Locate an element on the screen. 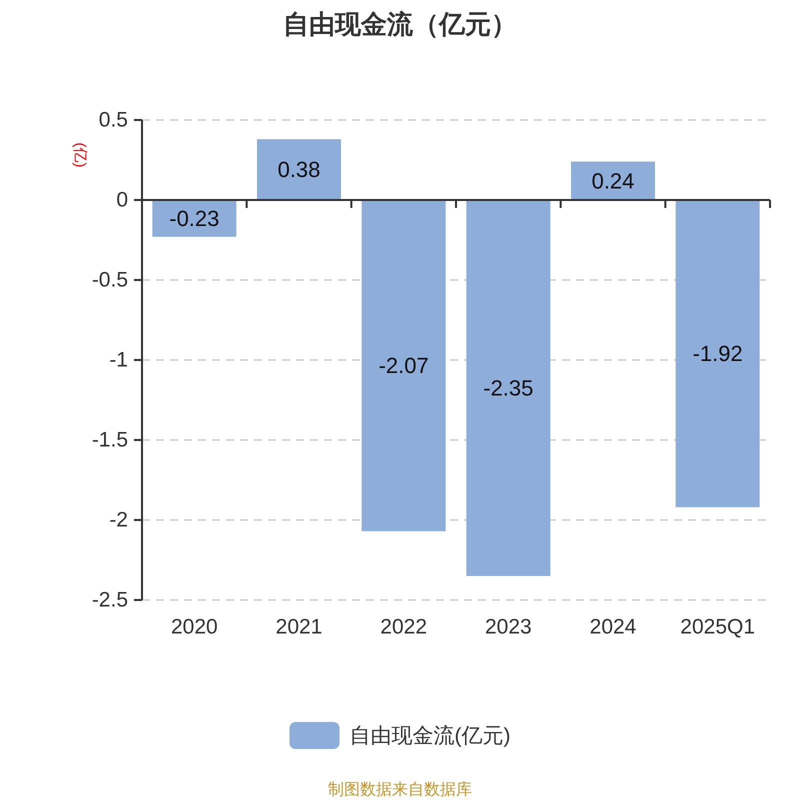 Image resolution: width=800 pixels, height=800 pixels. text: 制图数据来自数据库 is located at coordinates (400, 789).